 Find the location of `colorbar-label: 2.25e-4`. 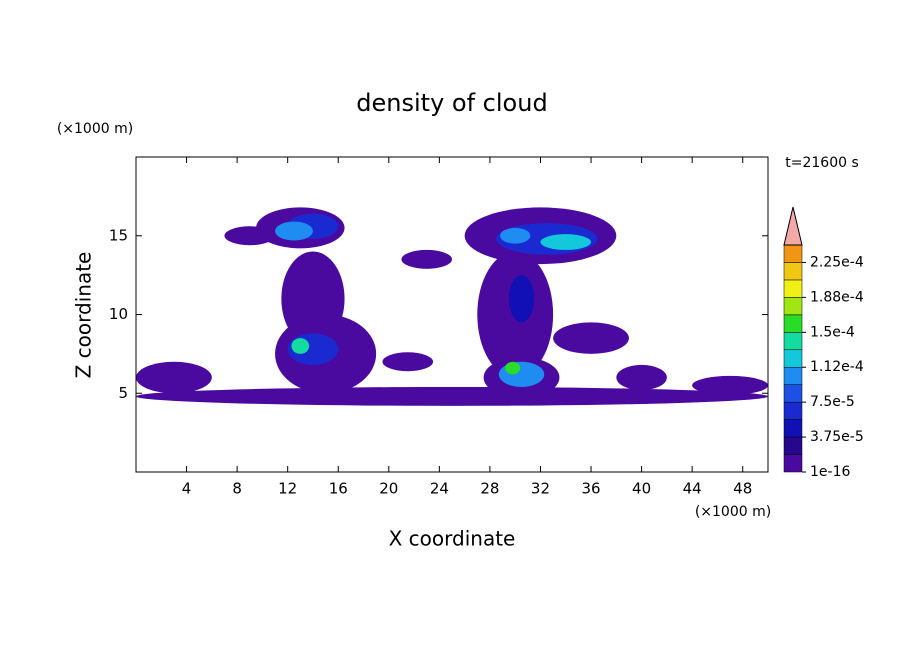

colorbar-label: 2.25e-4 is located at coordinates (837, 262).